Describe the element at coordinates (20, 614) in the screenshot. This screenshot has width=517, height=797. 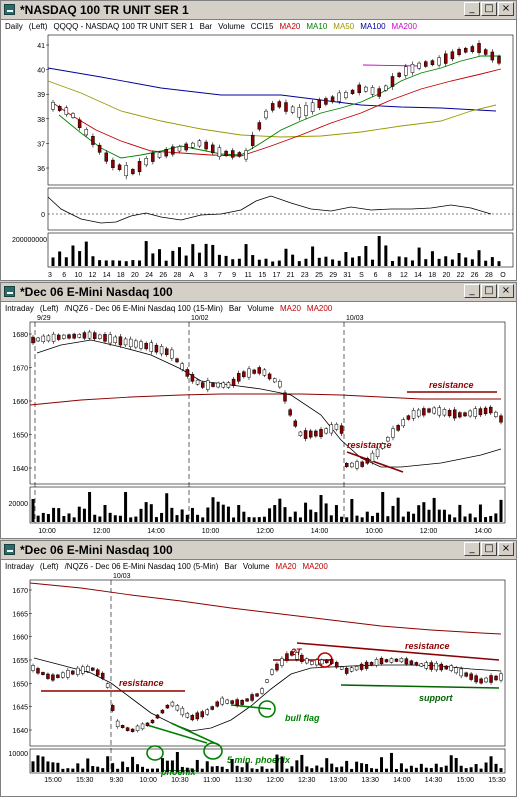
I see `price-tick-label: 1665` at that location.